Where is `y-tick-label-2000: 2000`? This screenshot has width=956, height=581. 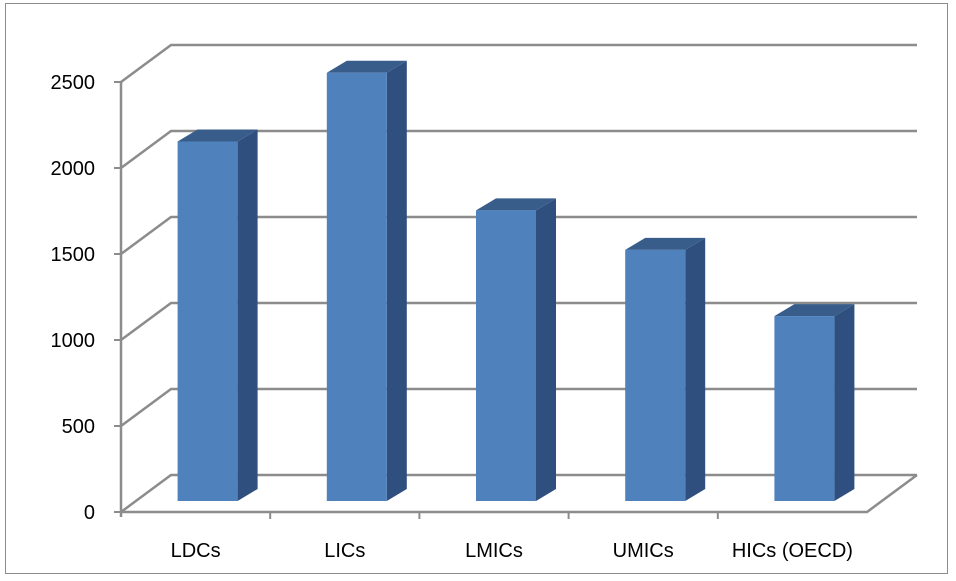 y-tick-label-2000: 2000 is located at coordinates (73, 169).